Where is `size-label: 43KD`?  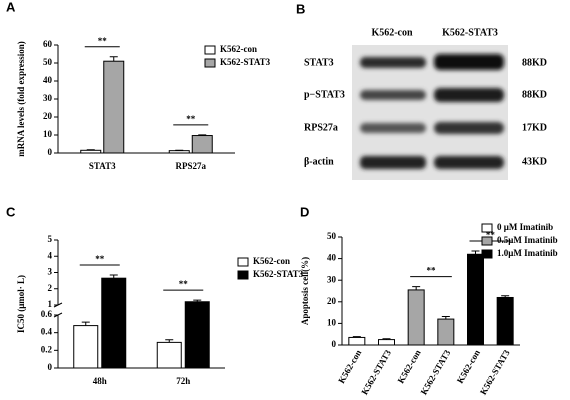 size-label: 43KD is located at coordinates (534, 161).